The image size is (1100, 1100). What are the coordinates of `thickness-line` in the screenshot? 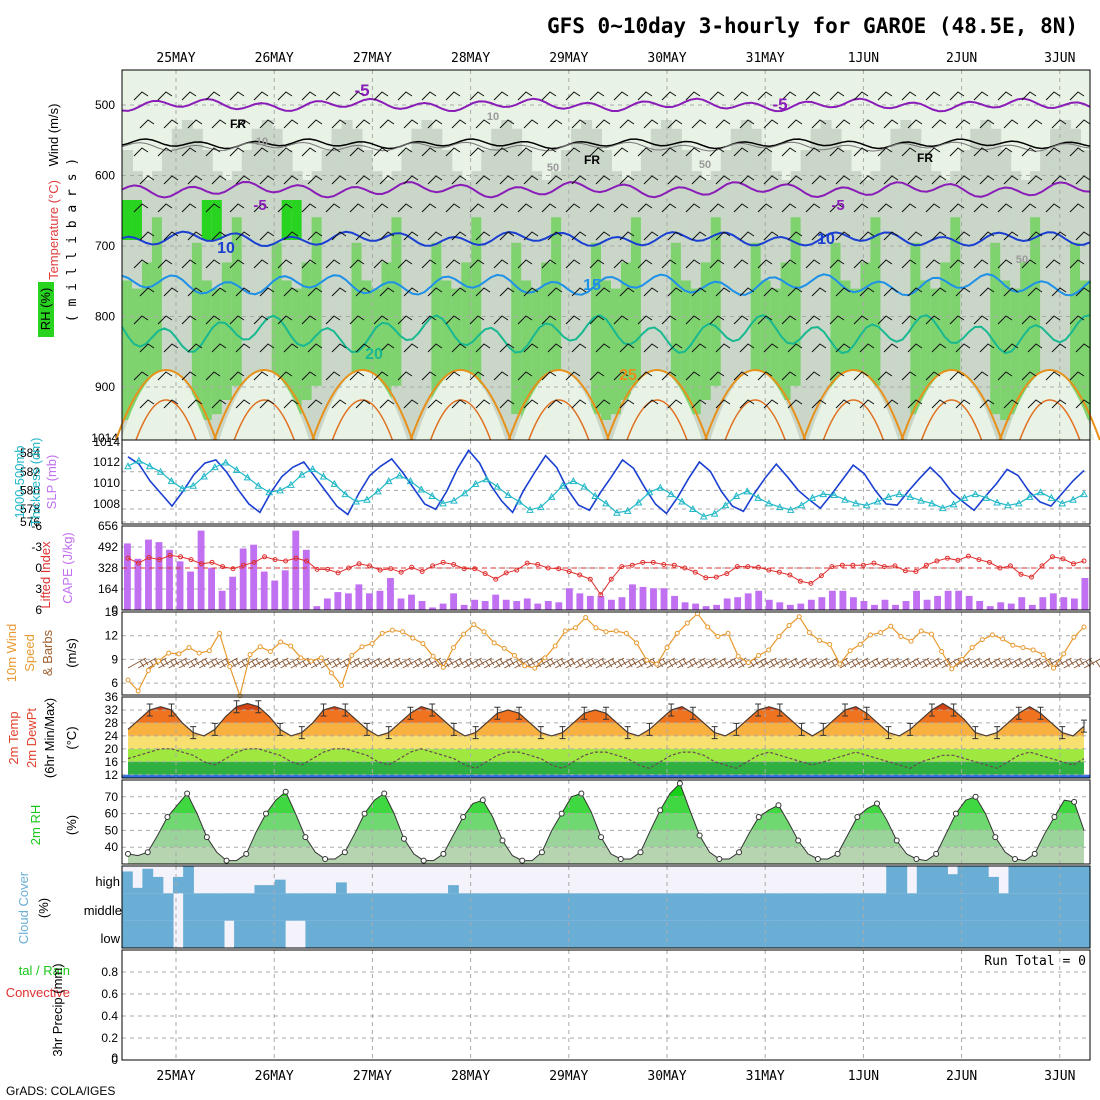 It's located at (606, 488).